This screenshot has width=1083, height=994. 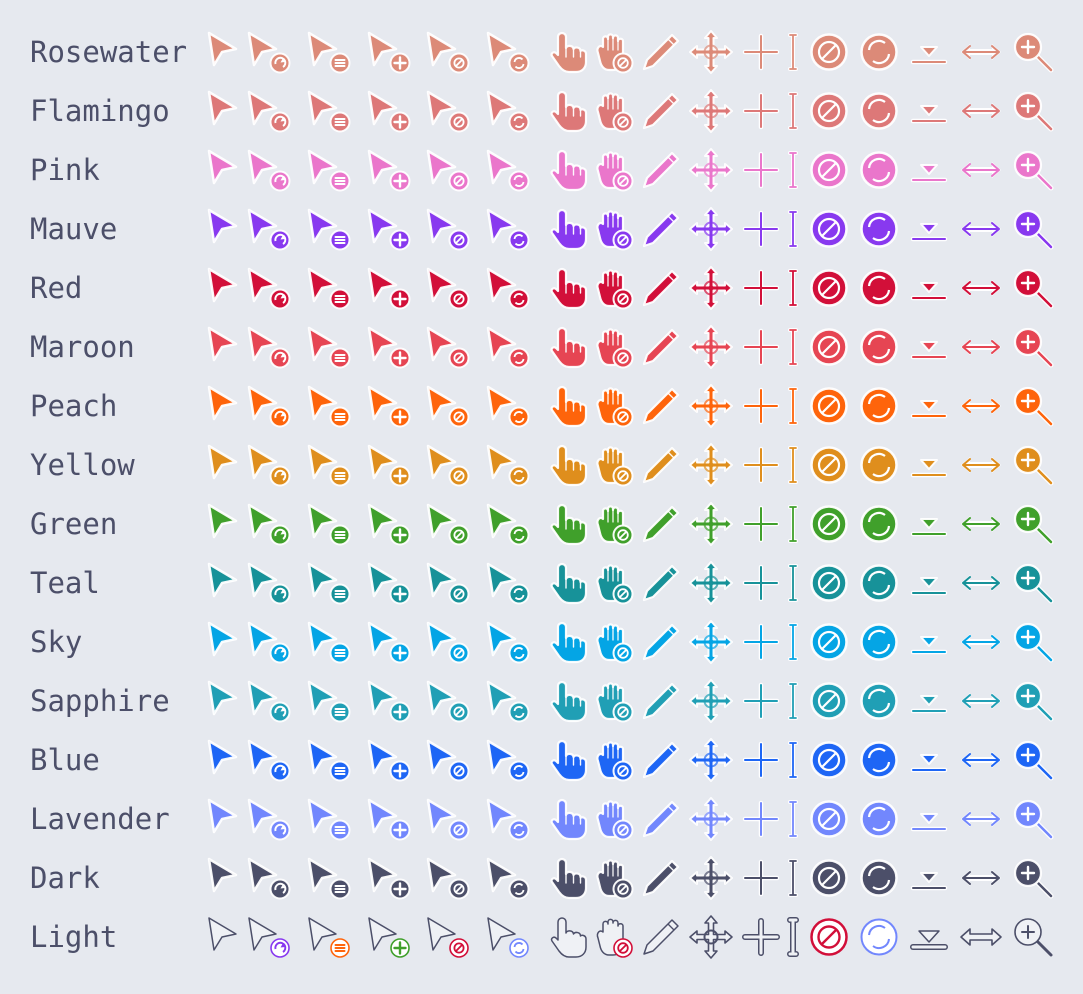 What do you see at coordinates (100, 701) in the screenshot?
I see `flavor-label: Sapphire` at bounding box center [100, 701].